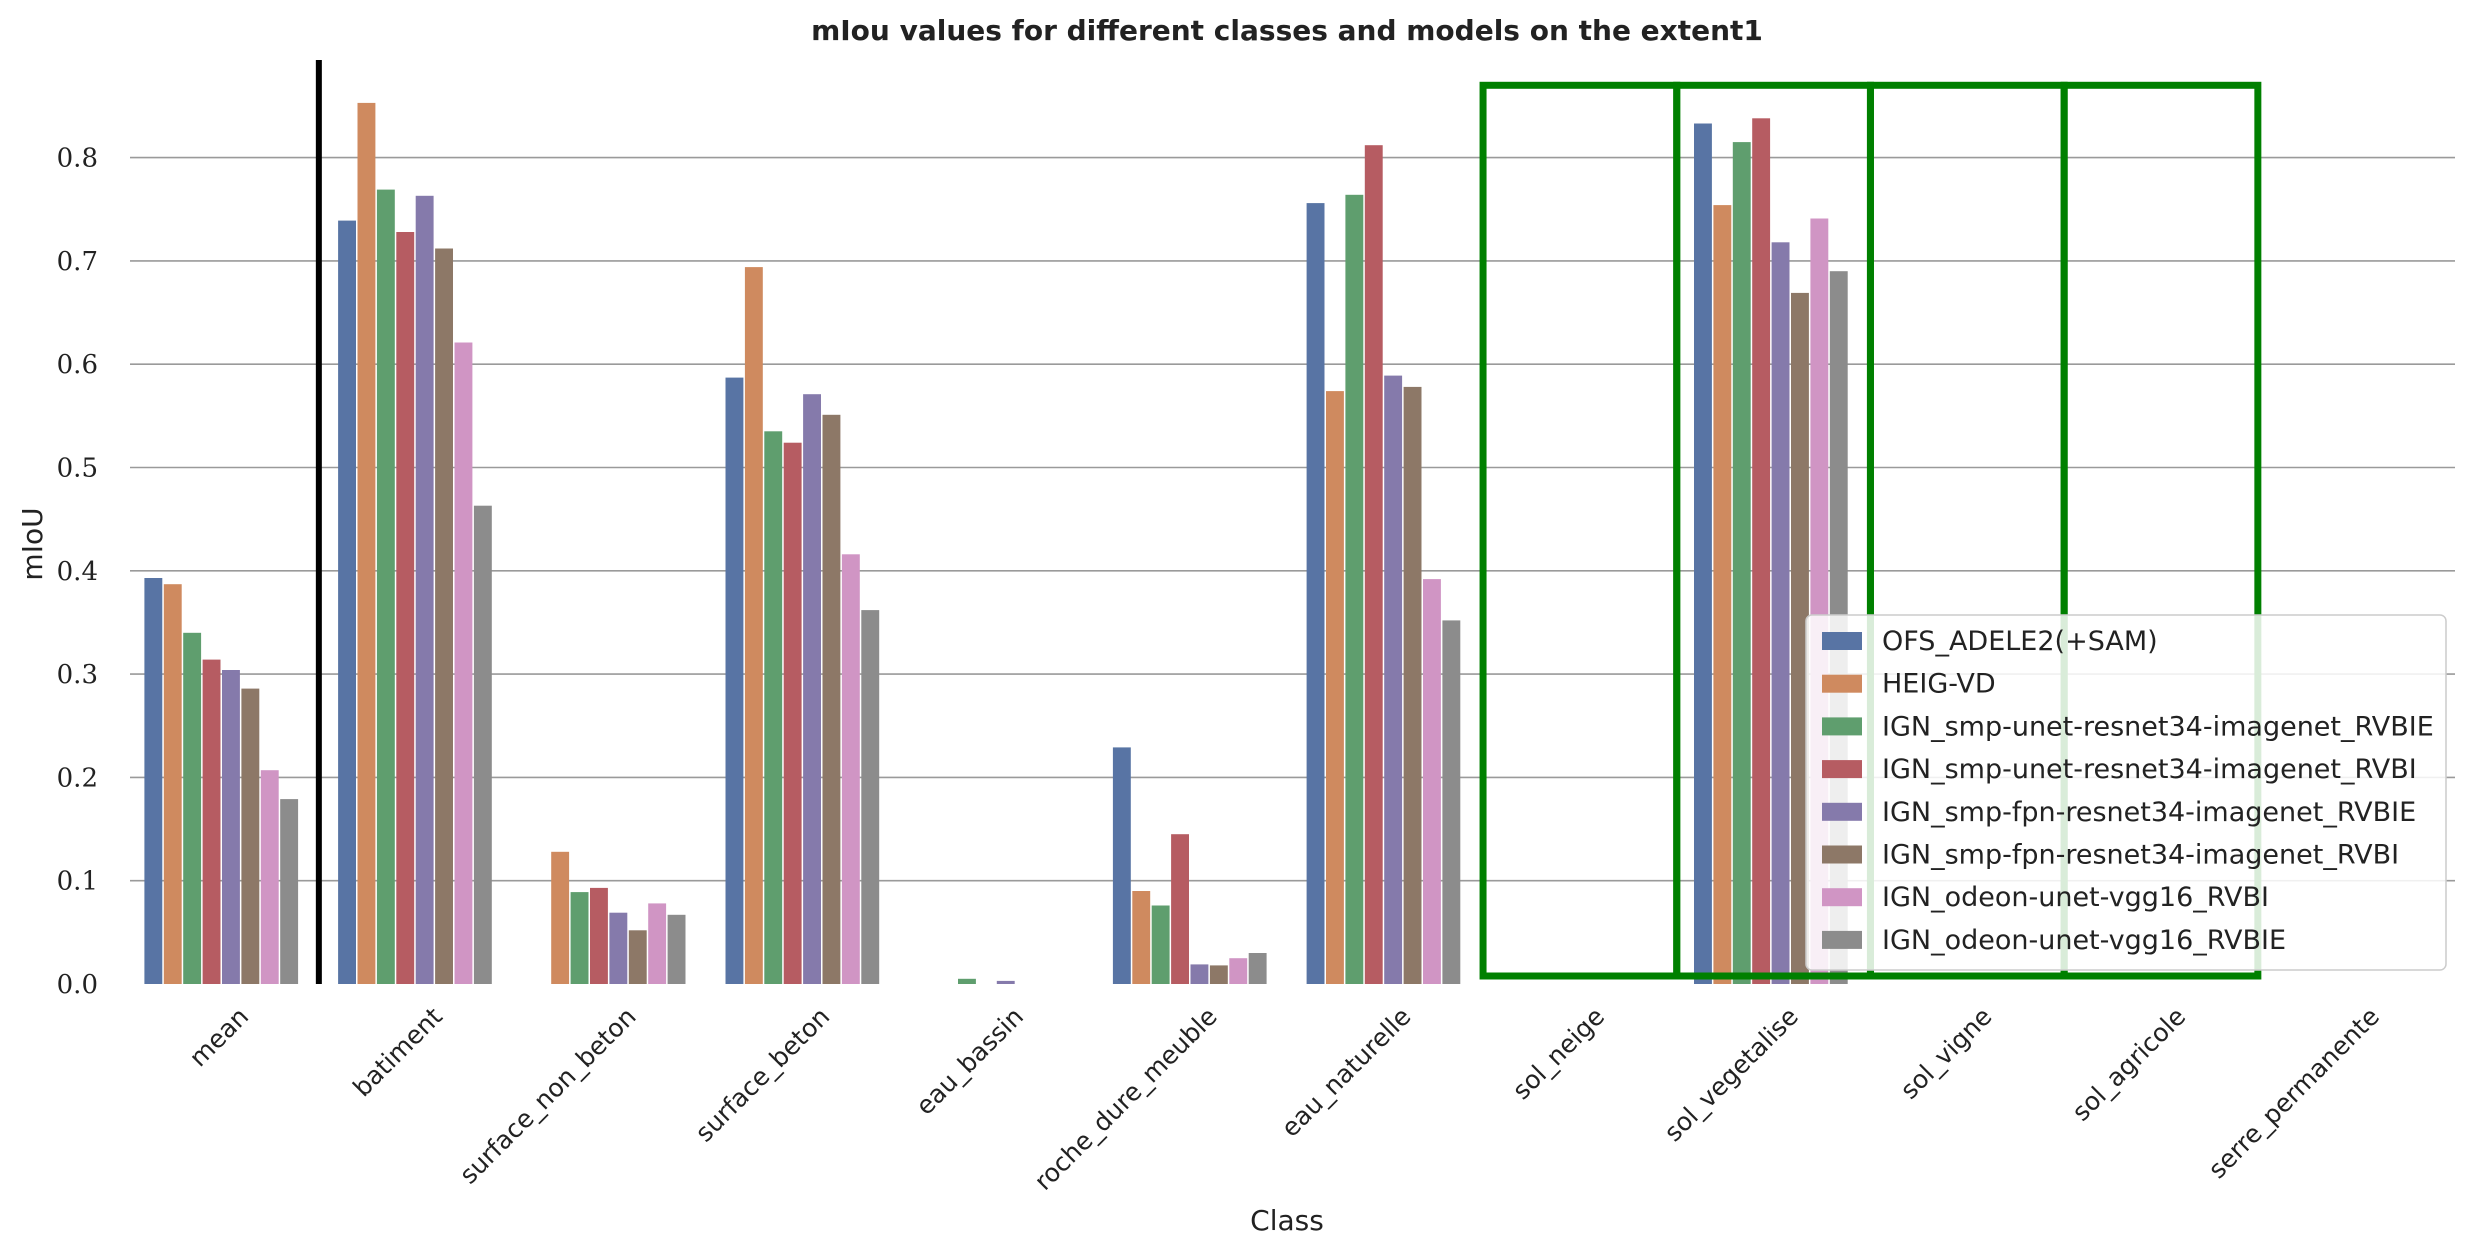 The width and height of the screenshot is (2470, 1257). I want to click on y-tick-label: 0.4, so click(77, 572).